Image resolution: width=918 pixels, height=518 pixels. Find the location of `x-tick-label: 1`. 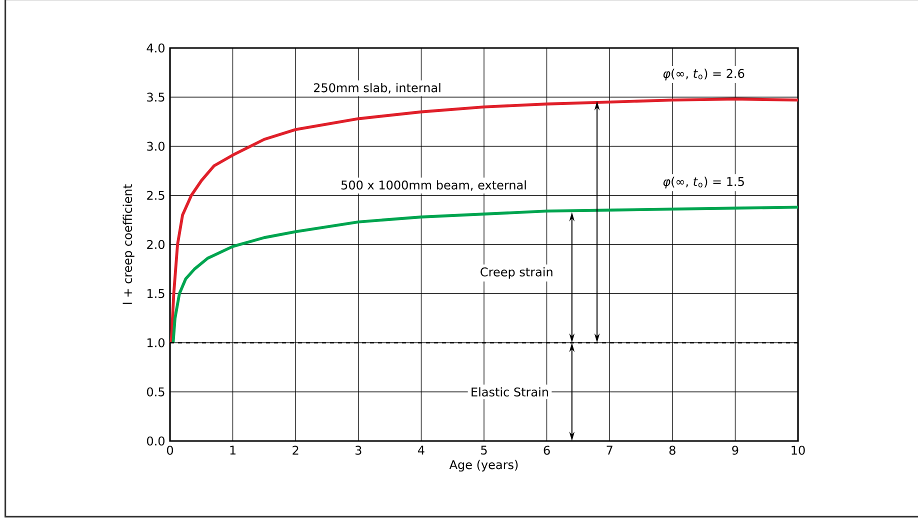

x-tick-label: 1 is located at coordinates (233, 450).